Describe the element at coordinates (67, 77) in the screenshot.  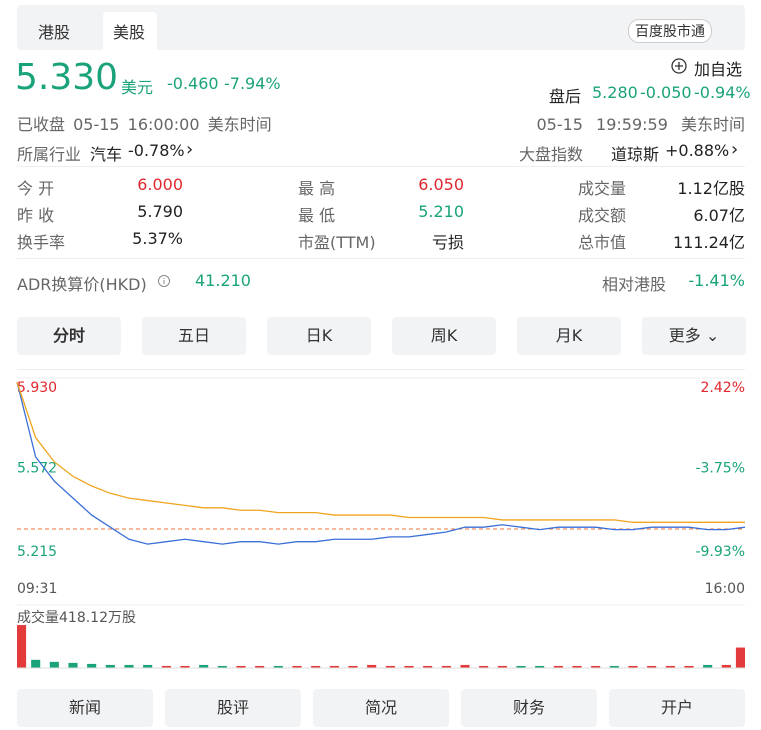
I see `price: 5.330` at that location.